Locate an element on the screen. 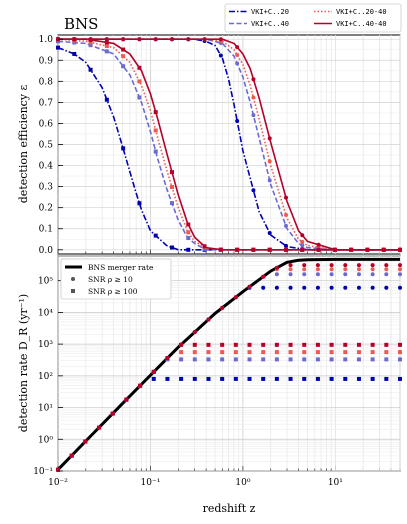 The height and width of the screenshot is (524, 407). efficiency-legend-label: VKI+C..20 is located at coordinates (270, 12).